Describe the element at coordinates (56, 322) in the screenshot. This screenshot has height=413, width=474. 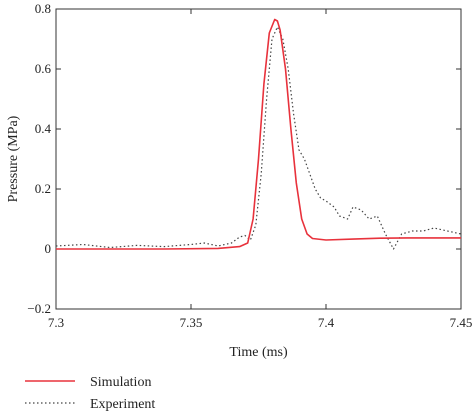
I see `x-tick-label: 7.3` at that location.